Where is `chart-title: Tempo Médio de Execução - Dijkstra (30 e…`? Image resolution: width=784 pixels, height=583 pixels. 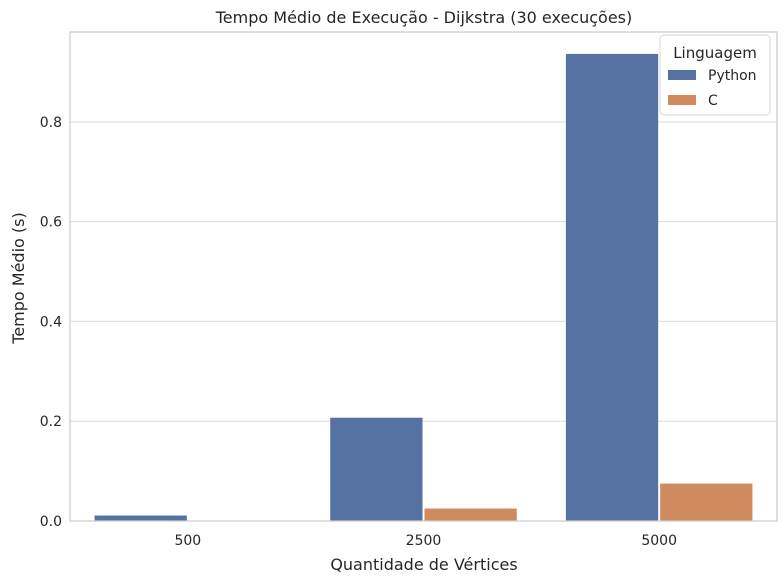
chart-title: Tempo Médio de Execução - Dijkstra (30 e… is located at coordinates (424, 17).